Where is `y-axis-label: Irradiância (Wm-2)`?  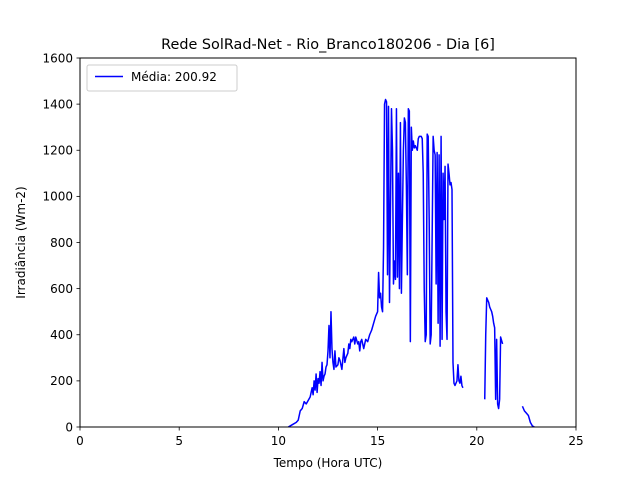 y-axis-label: Irradiância (Wm-2) is located at coordinates (21, 242).